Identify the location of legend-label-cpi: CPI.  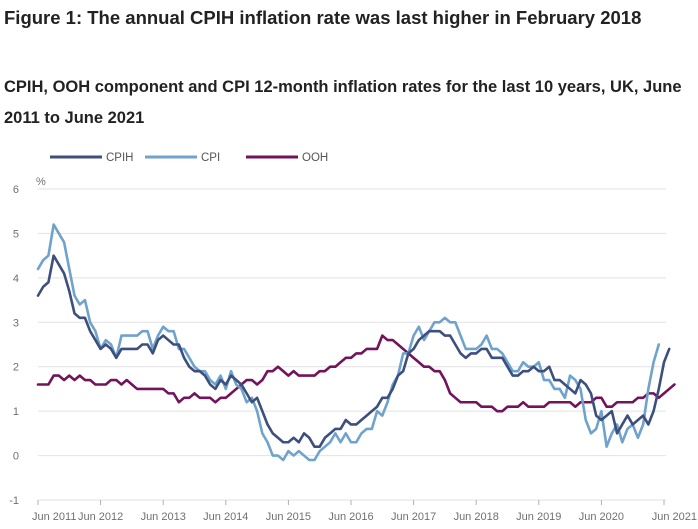
(210, 158).